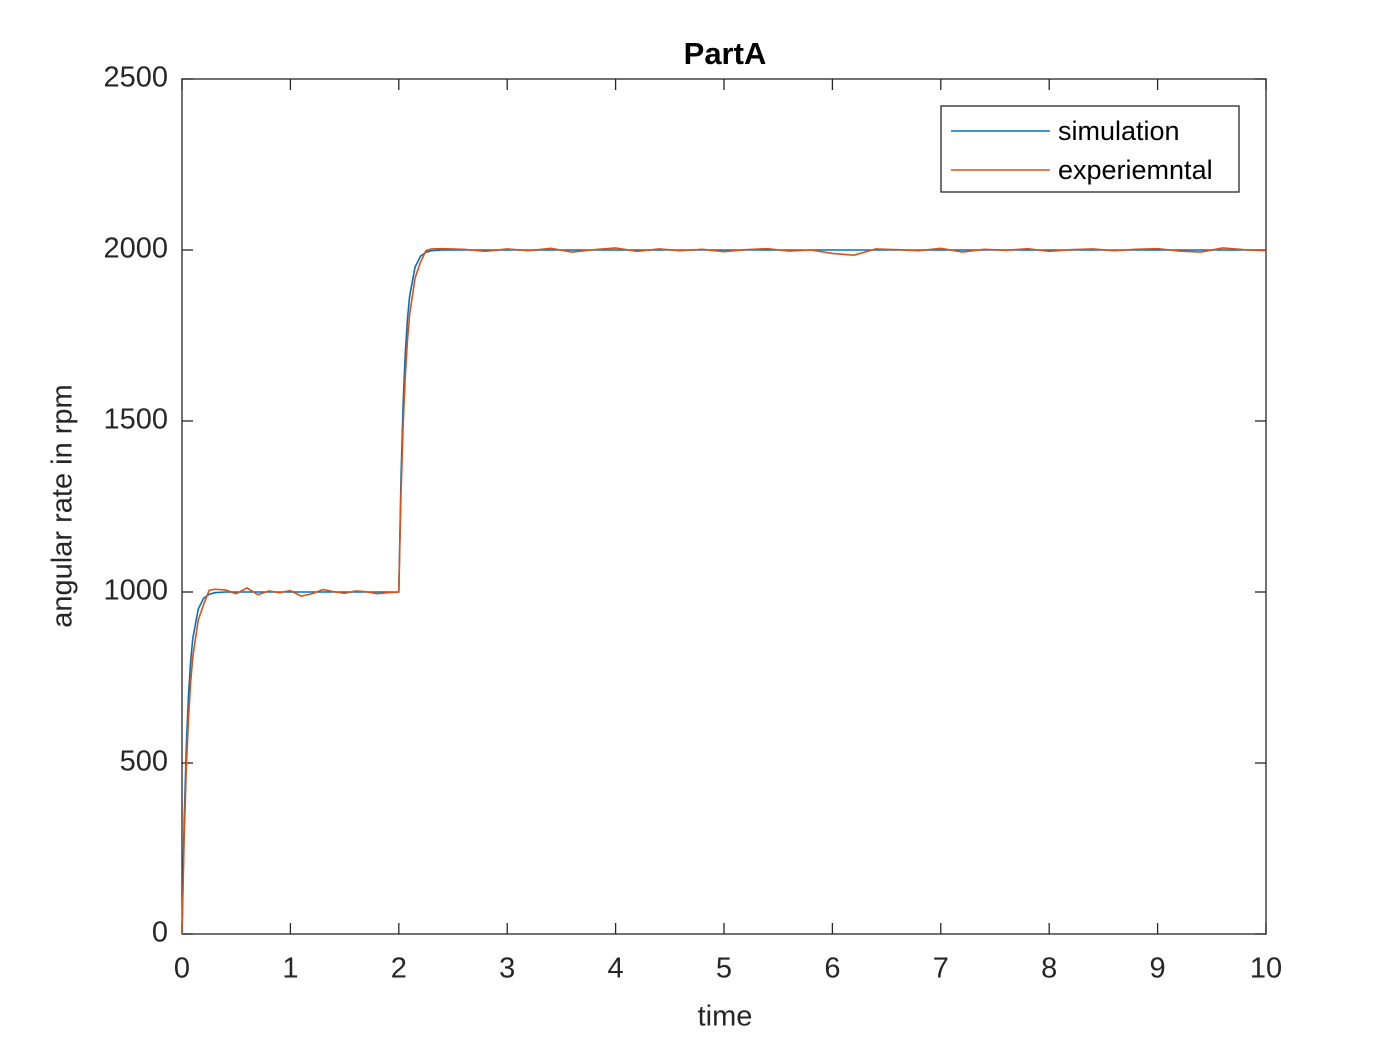 The width and height of the screenshot is (1400, 1050). Describe the element at coordinates (135, 591) in the screenshot. I see `y-tick-label: 1000` at that location.